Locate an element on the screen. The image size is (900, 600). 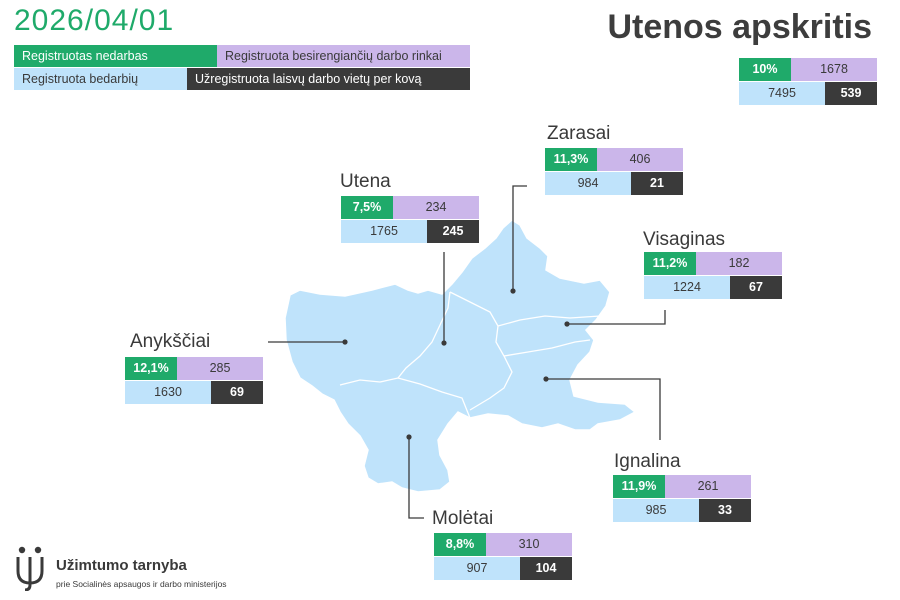
visaginas-dot is located at coordinates (567, 324).